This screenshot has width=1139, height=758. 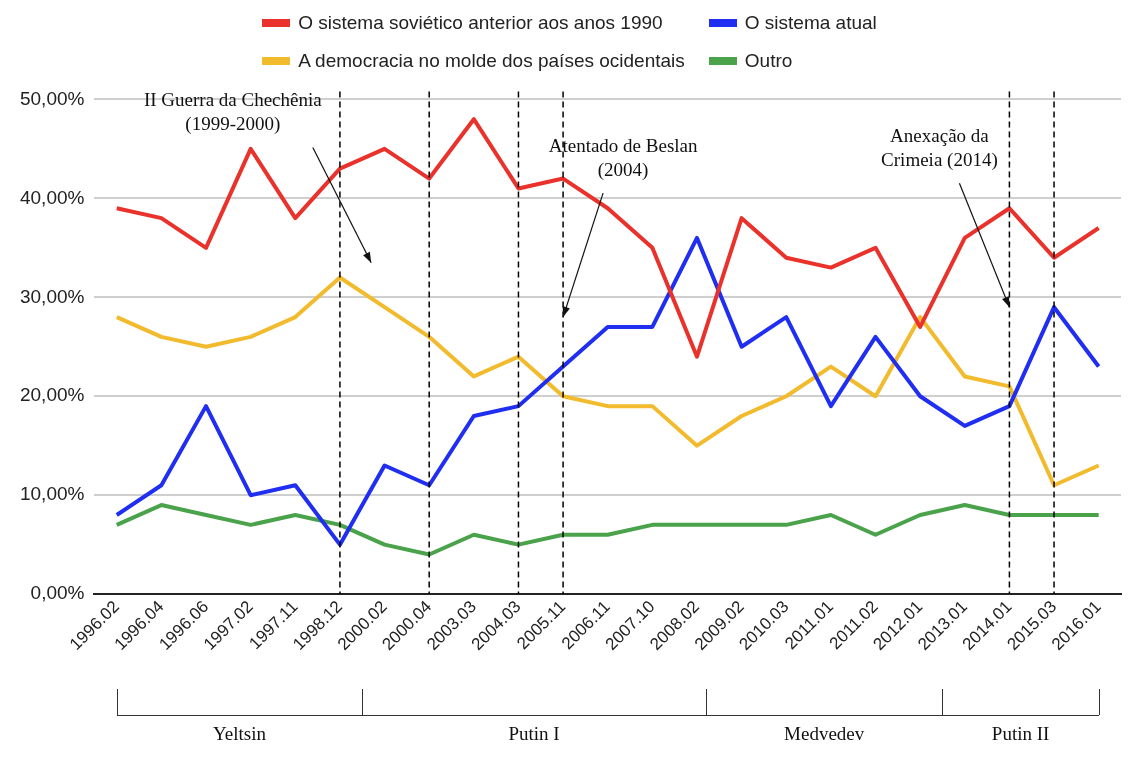 I want to click on y-tick-label: 50,00%, so click(x=52, y=98).